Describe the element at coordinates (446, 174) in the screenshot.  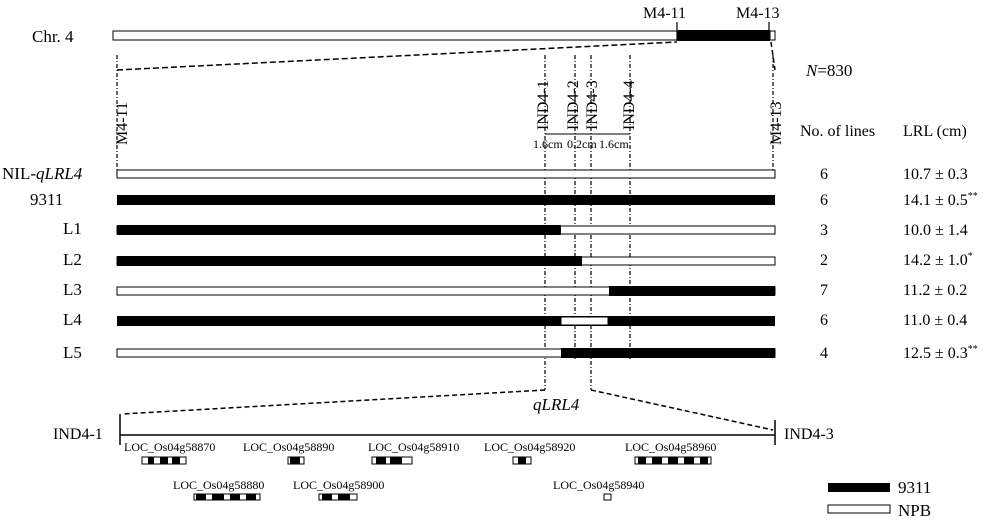
I see `bar-nil-npb` at that location.